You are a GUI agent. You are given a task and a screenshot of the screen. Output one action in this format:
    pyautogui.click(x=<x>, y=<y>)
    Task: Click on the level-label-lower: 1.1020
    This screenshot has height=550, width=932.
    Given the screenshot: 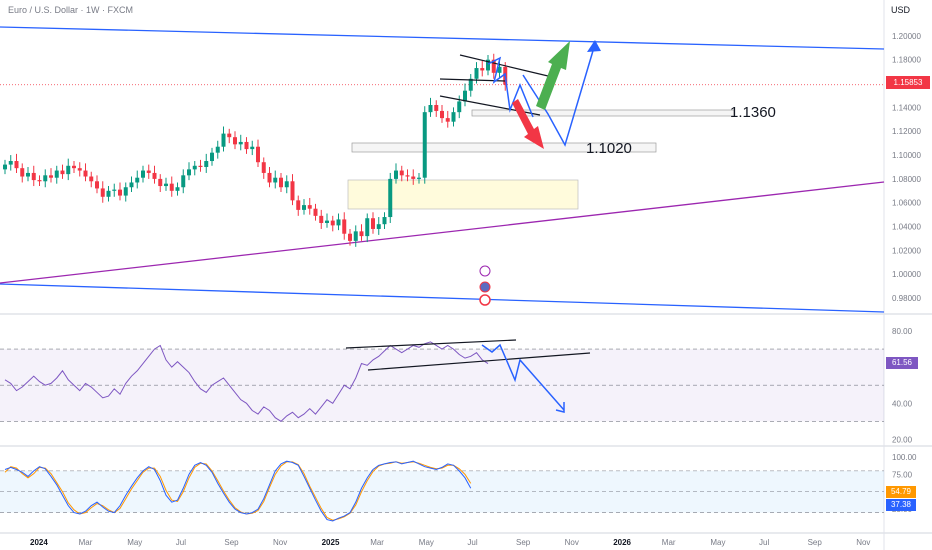 What is the action you would take?
    pyautogui.click(x=609, y=148)
    